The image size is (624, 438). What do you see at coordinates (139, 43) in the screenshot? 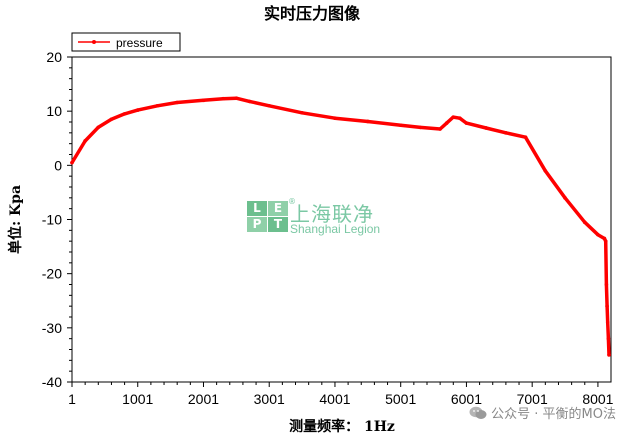
I see `legend-label: pressure` at bounding box center [139, 43].